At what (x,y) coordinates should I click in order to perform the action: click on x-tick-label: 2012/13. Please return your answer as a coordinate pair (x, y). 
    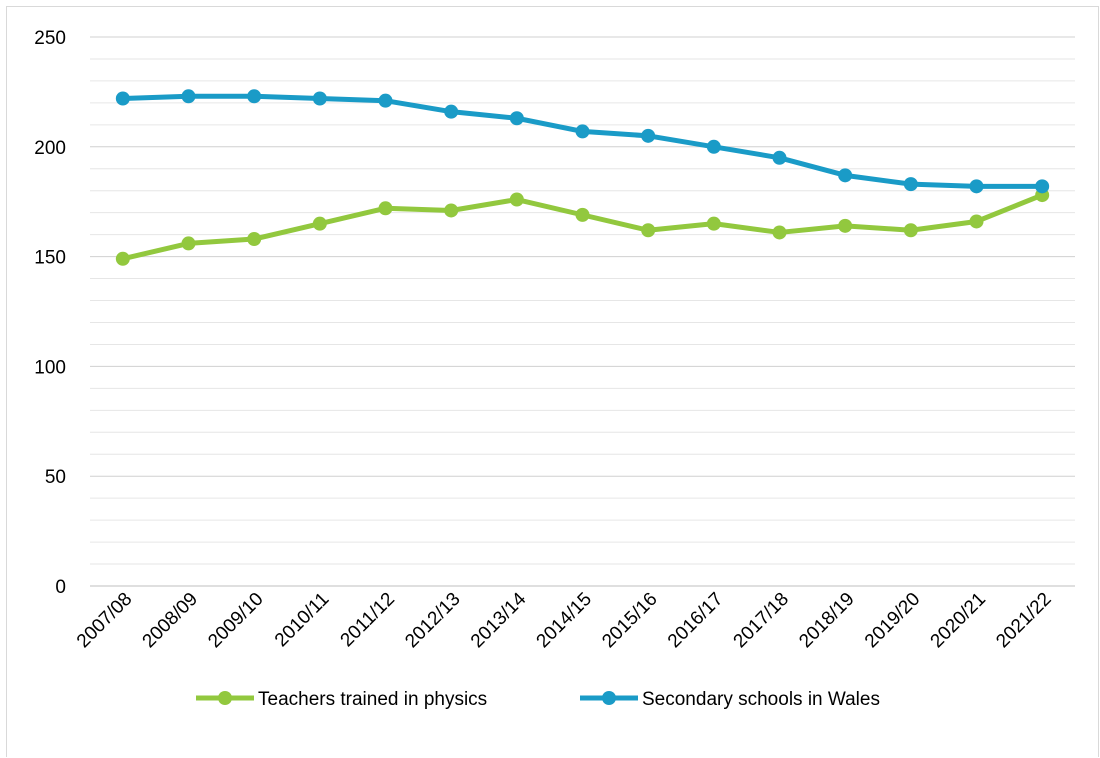
    Looking at the image, I should click on (432, 620).